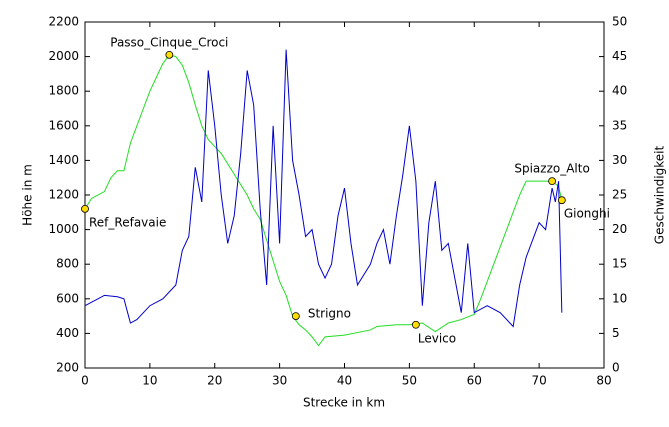 This screenshot has width=669, height=427. Describe the element at coordinates (67, 333) in the screenshot. I see `y-tick-label: 400` at that location.